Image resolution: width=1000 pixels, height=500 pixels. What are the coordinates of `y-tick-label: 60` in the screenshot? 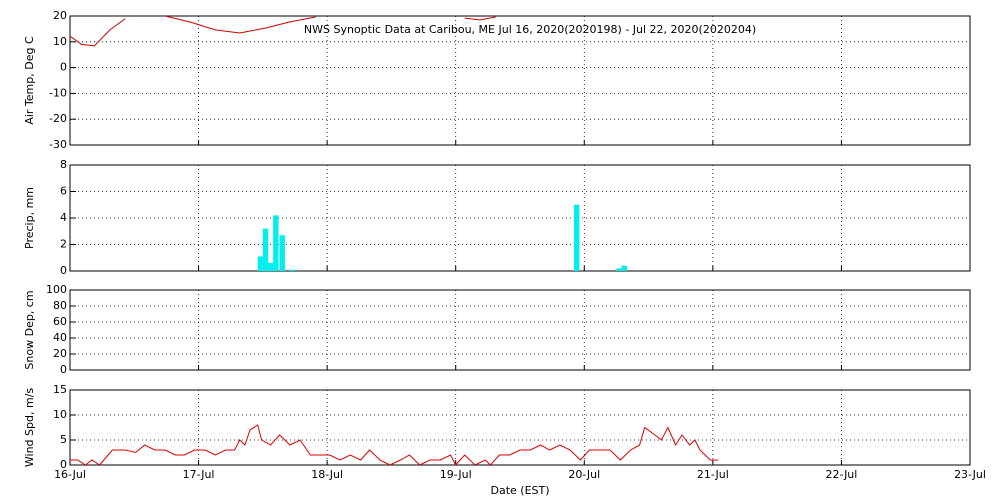 It's located at (60, 321).